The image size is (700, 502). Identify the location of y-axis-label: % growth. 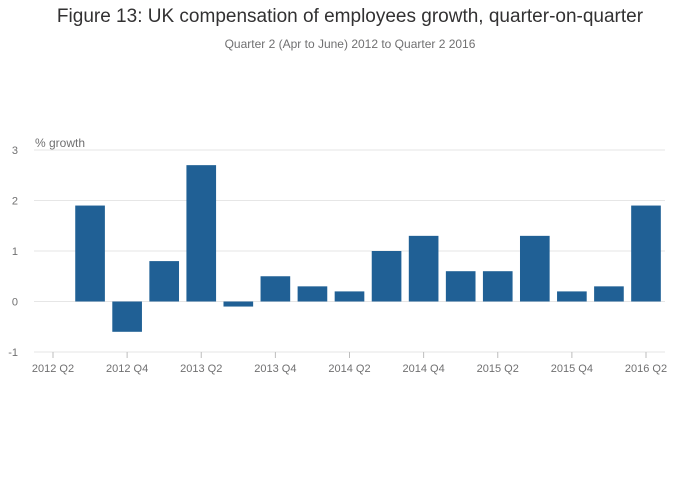
(60, 143).